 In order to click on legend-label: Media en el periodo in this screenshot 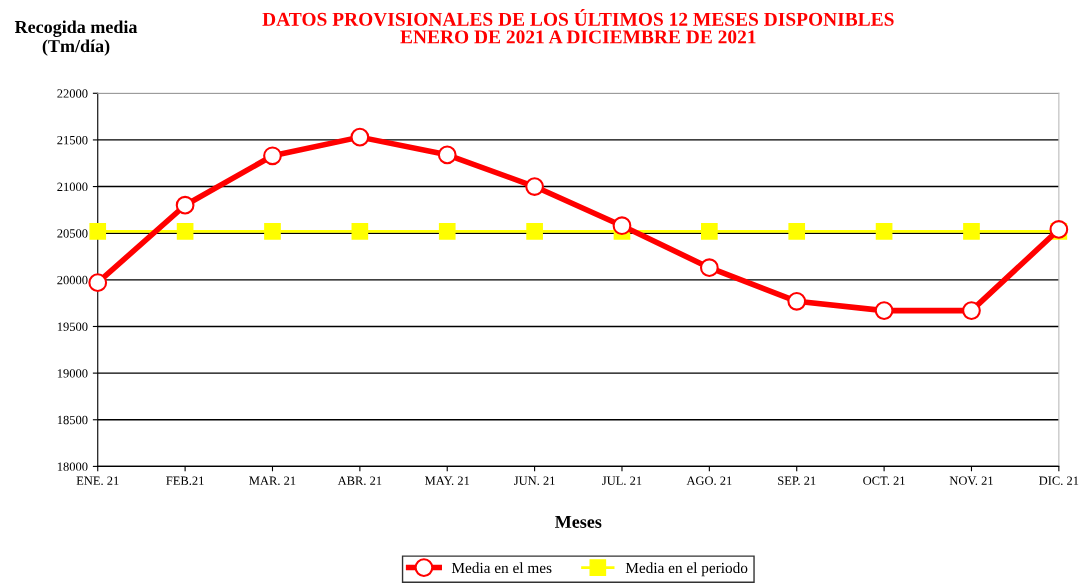, I will do `click(686, 569)`.